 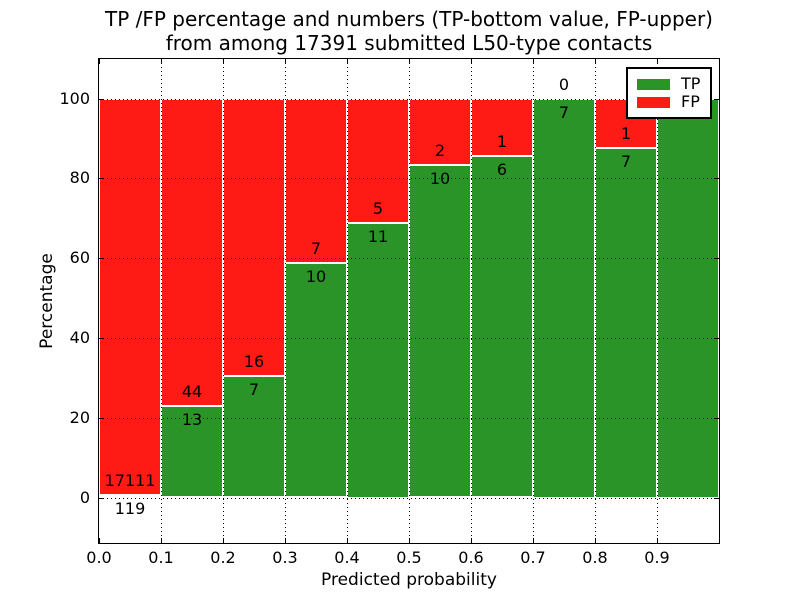 What do you see at coordinates (378, 209) in the screenshot?
I see `fp-value-label: 5` at bounding box center [378, 209].